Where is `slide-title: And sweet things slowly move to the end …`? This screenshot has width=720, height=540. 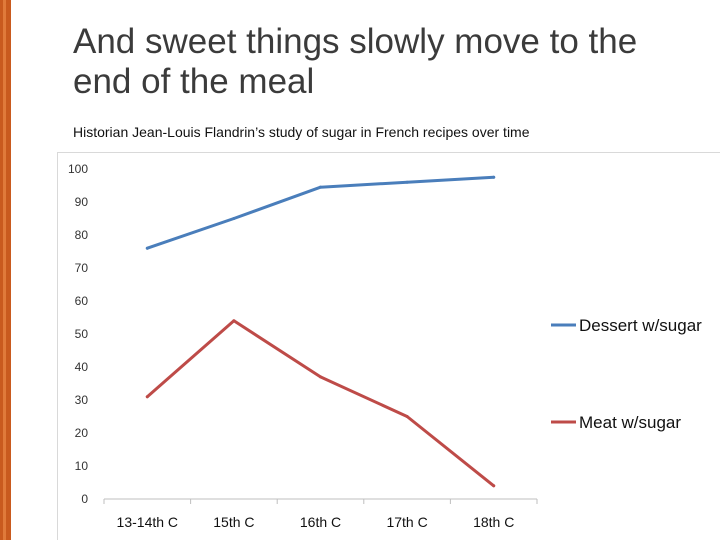 slide-title: And sweet things slowly move to the end … is located at coordinates (355, 61).